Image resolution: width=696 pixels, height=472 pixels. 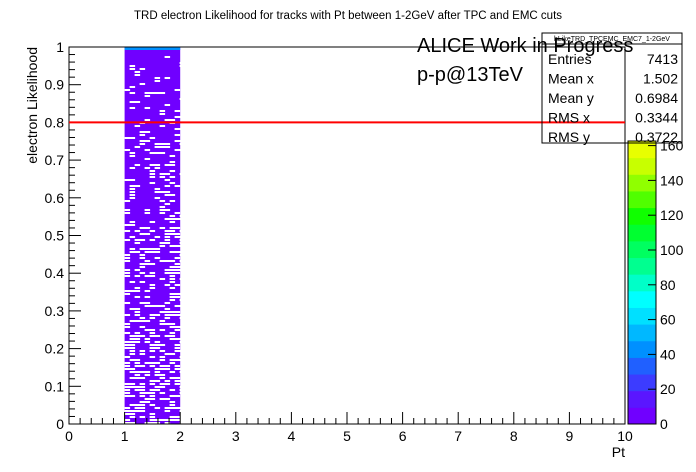 What do you see at coordinates (660, 79) in the screenshot?
I see `stats-value: 1.502` at bounding box center [660, 79].